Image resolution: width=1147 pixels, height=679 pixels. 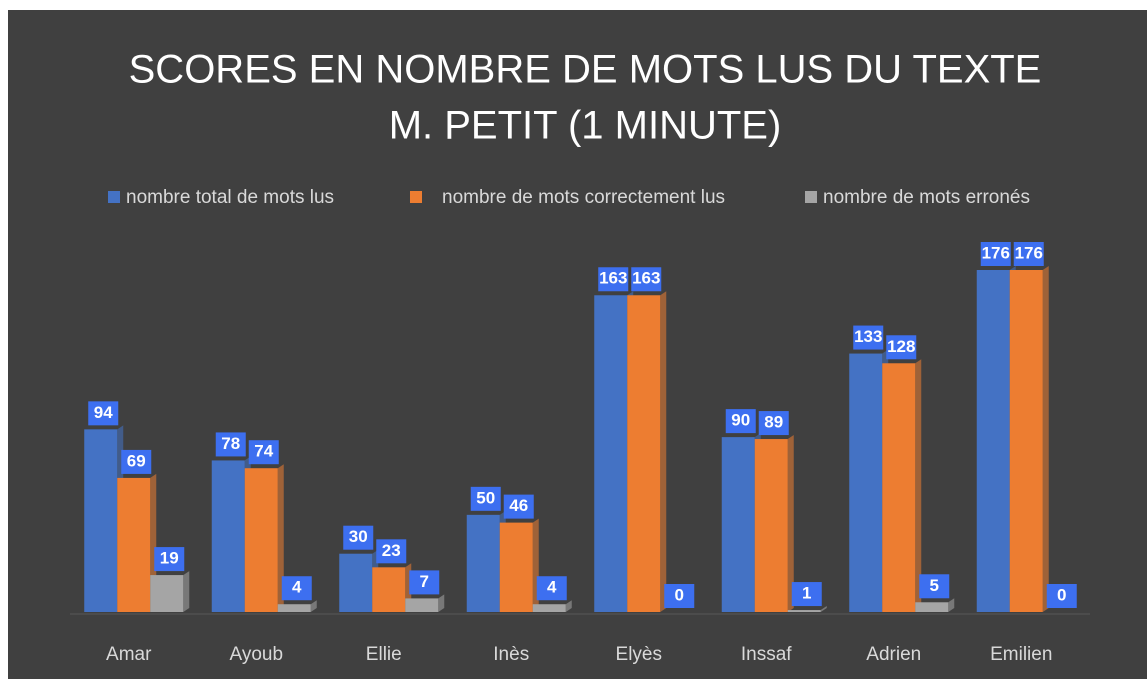 What do you see at coordinates (230, 197) in the screenshot?
I see `legend-label: nombre total de mots lus` at bounding box center [230, 197].